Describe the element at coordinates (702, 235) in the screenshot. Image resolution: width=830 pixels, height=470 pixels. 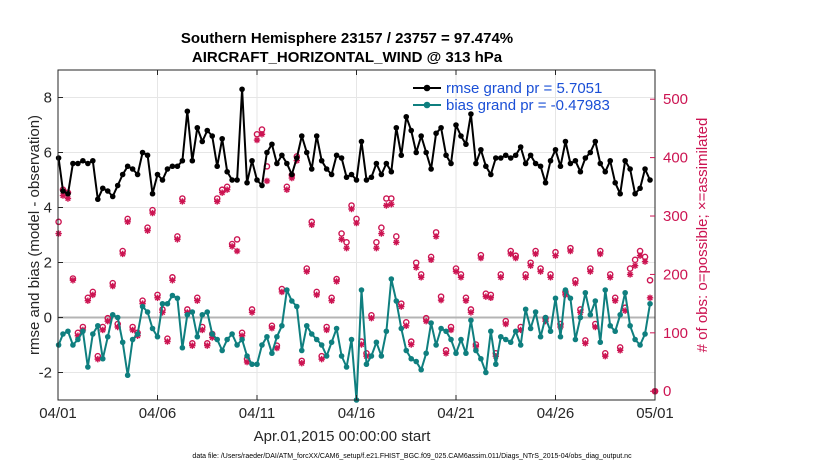
I see `y-axis-right-label: # of obs: o=possible; ×=assimilated` at that location.